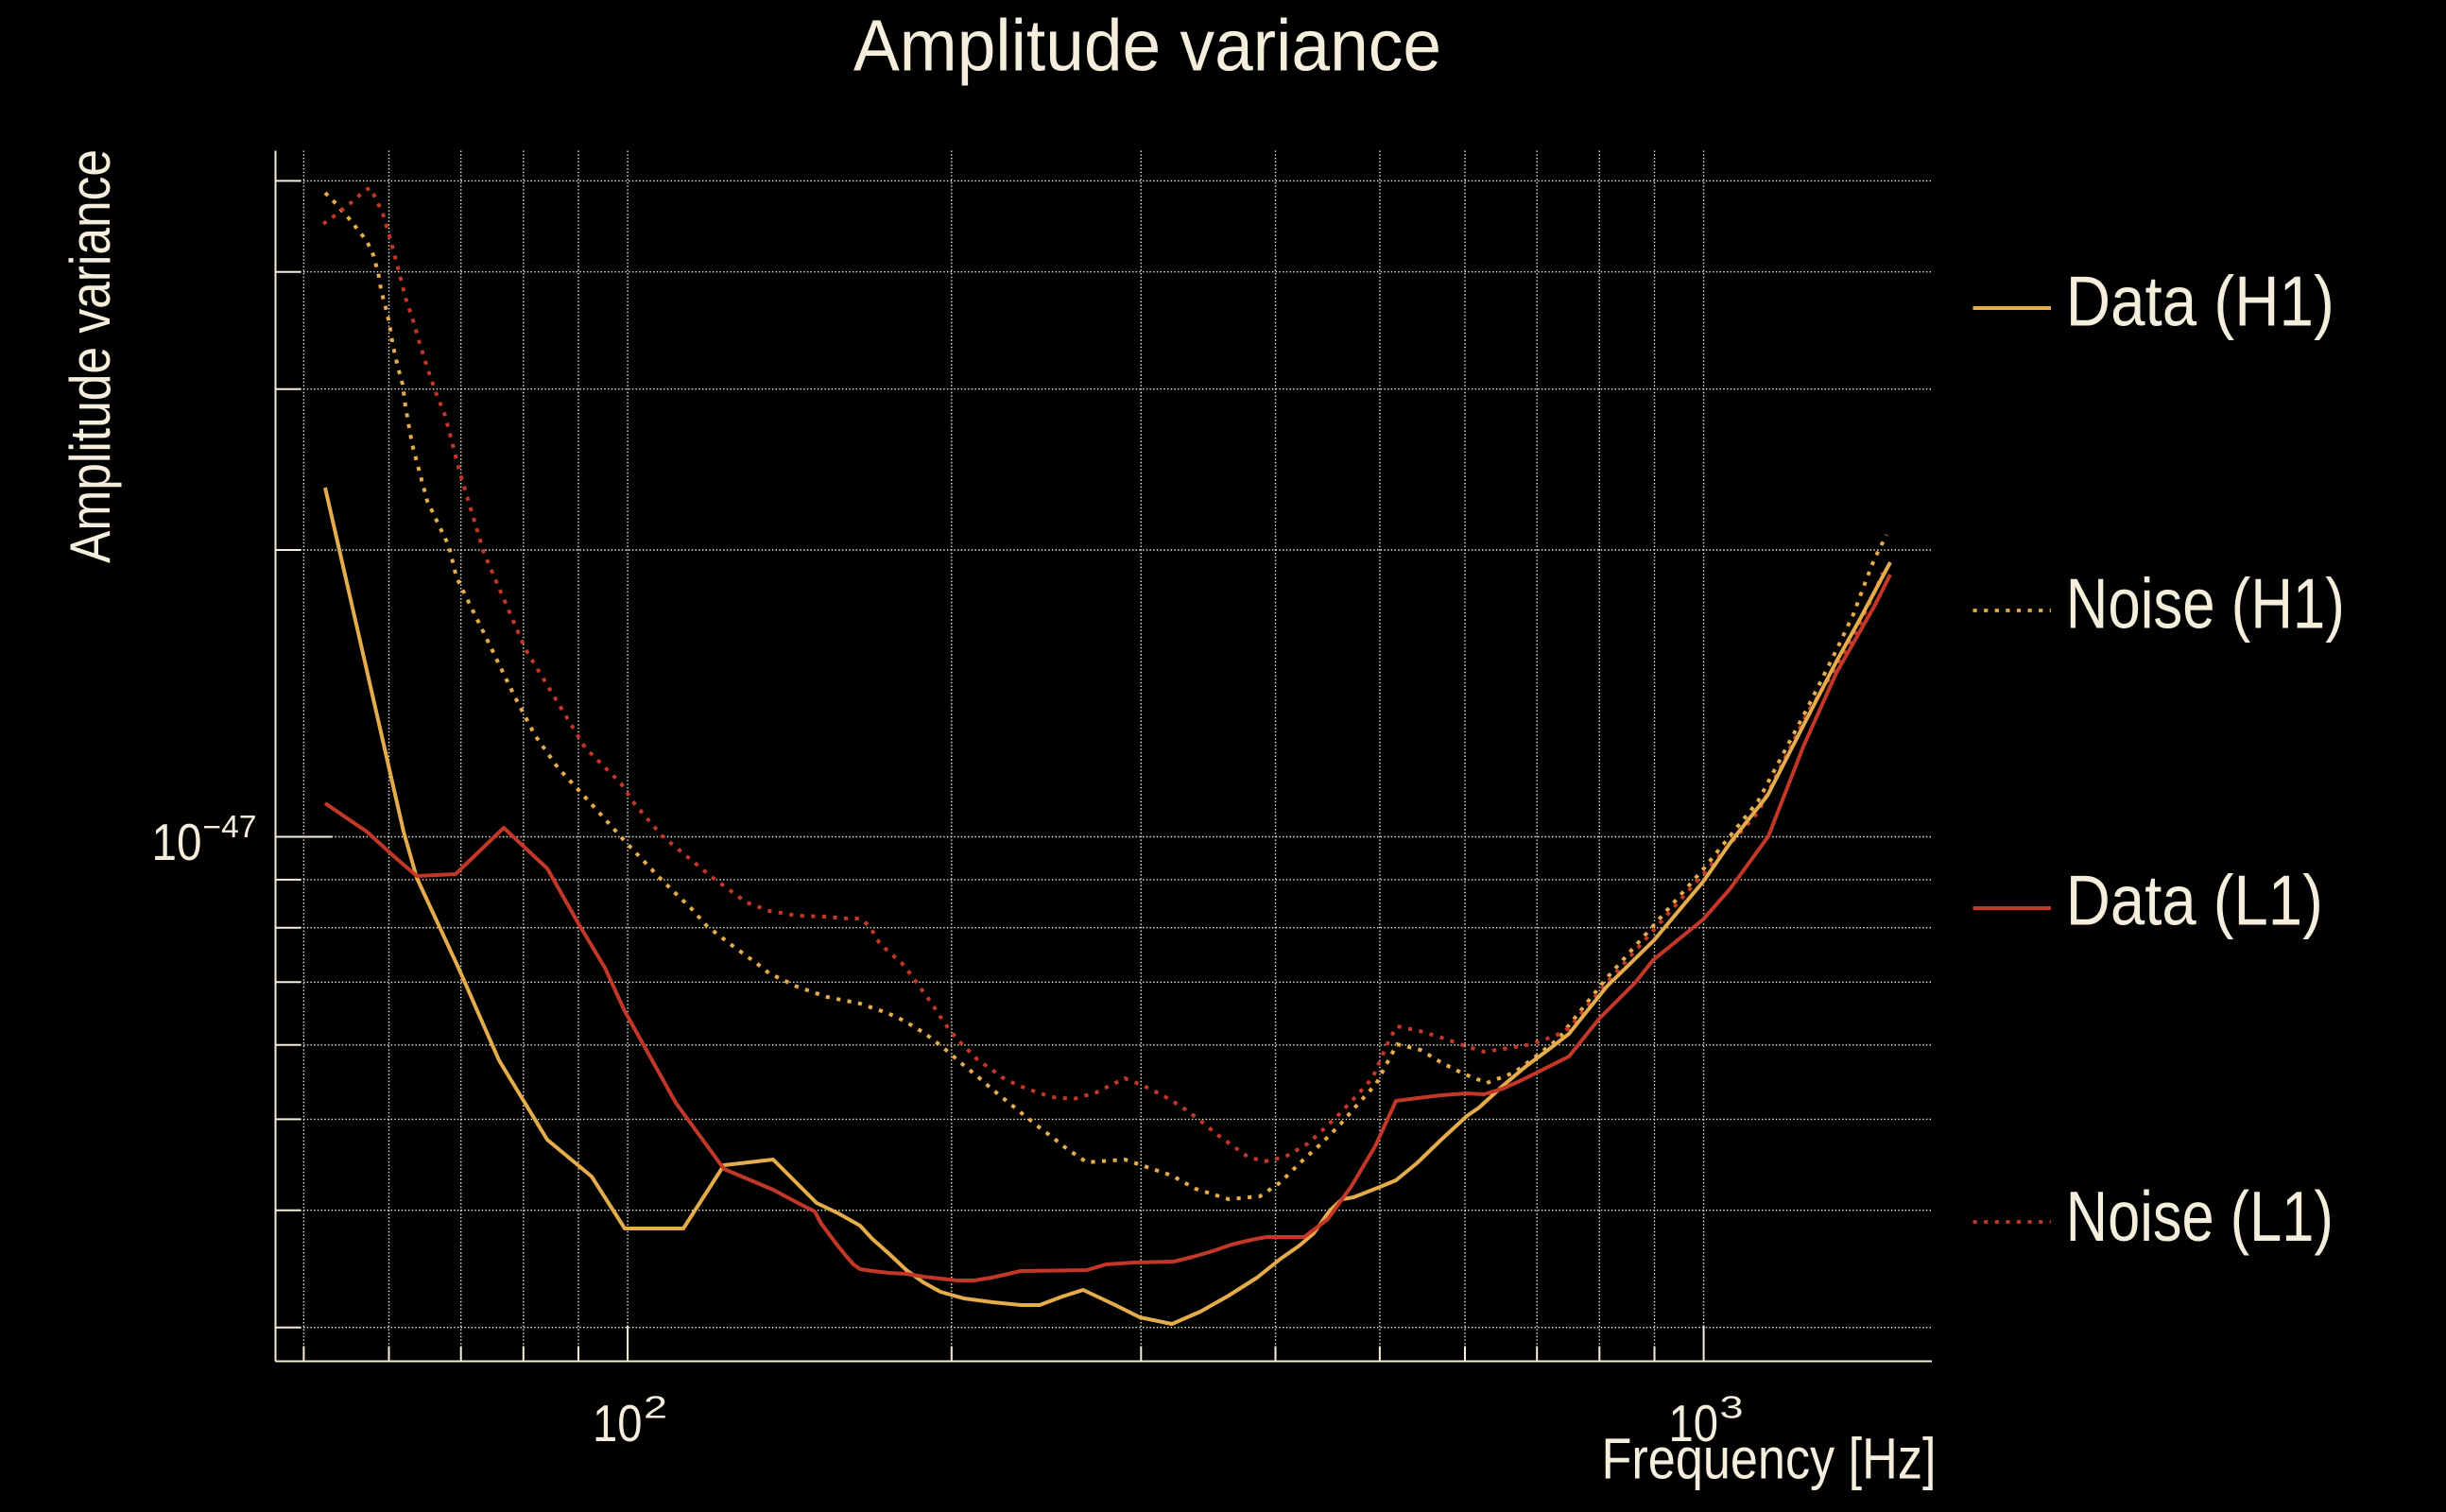 The width and height of the screenshot is (2446, 1512). I want to click on svg-text: Frequency [Hz], so click(1769, 1459).